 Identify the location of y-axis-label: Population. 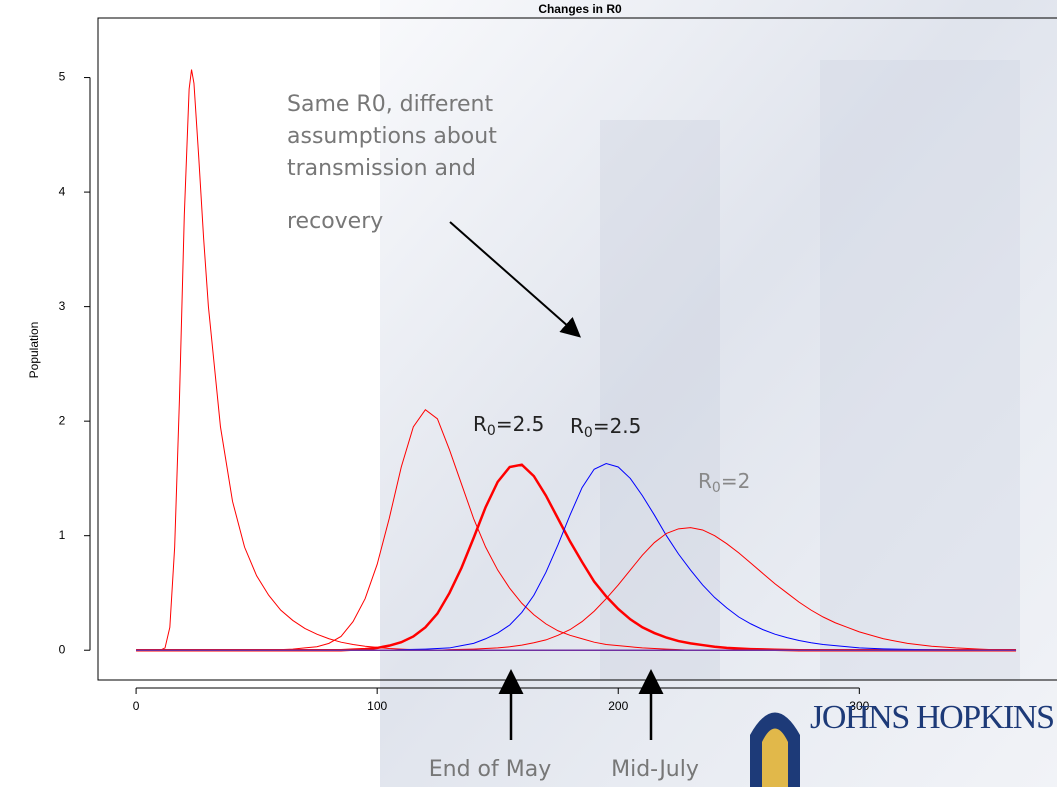
(34, 350).